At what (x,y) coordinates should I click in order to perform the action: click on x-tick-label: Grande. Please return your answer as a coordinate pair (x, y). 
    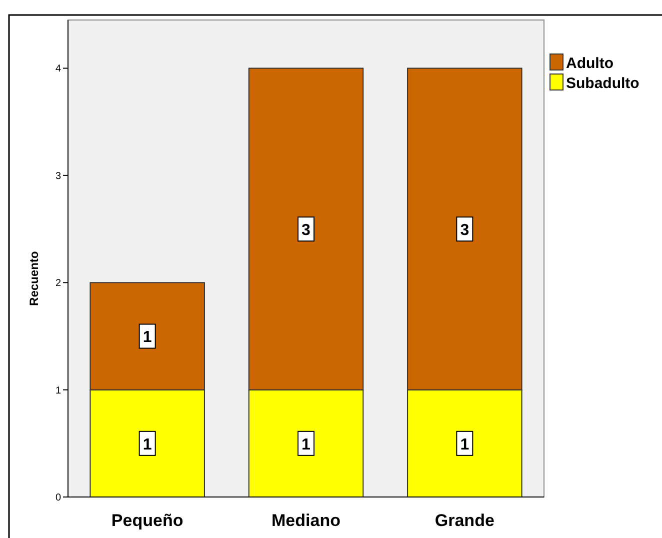
    Looking at the image, I should click on (464, 520).